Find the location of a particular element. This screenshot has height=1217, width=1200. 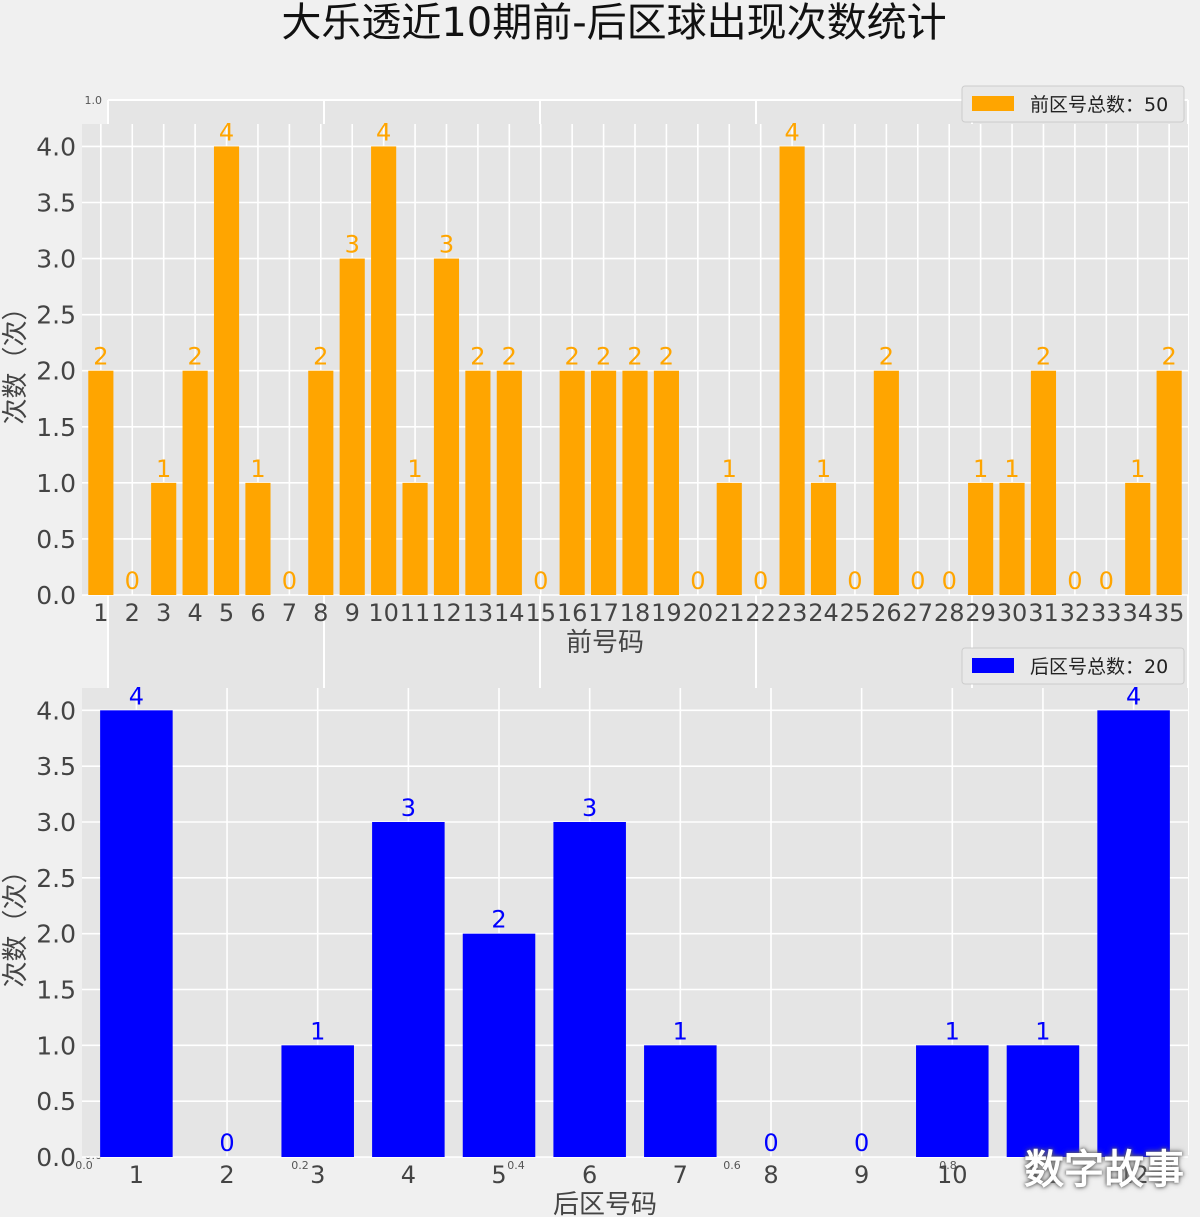

x-tick-label: 30 is located at coordinates (1012, 613).